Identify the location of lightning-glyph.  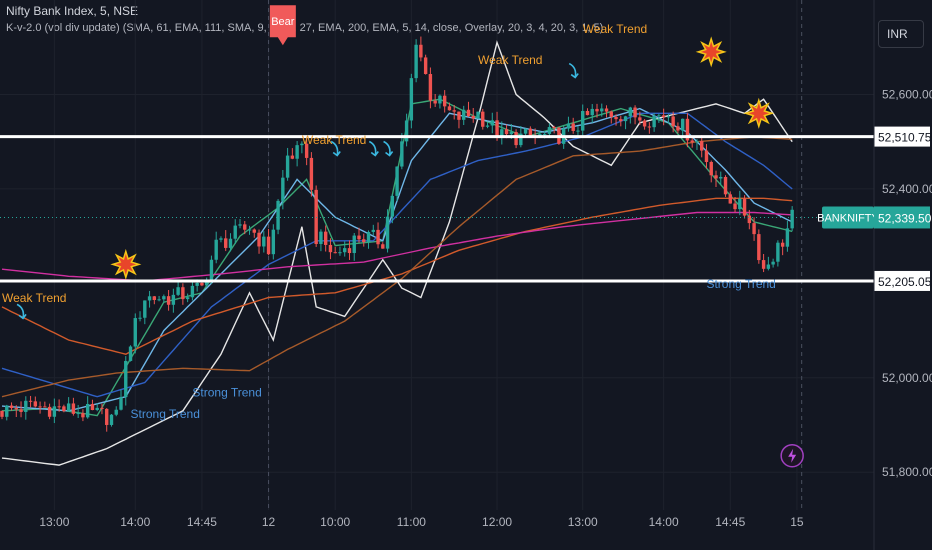
(792, 455).